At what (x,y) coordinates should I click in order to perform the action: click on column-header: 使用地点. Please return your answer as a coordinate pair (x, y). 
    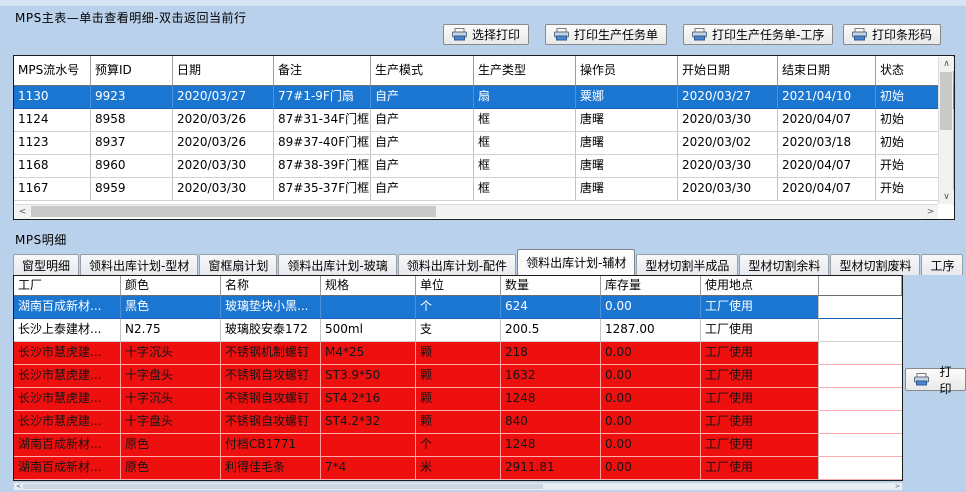
    Looking at the image, I should click on (760, 286).